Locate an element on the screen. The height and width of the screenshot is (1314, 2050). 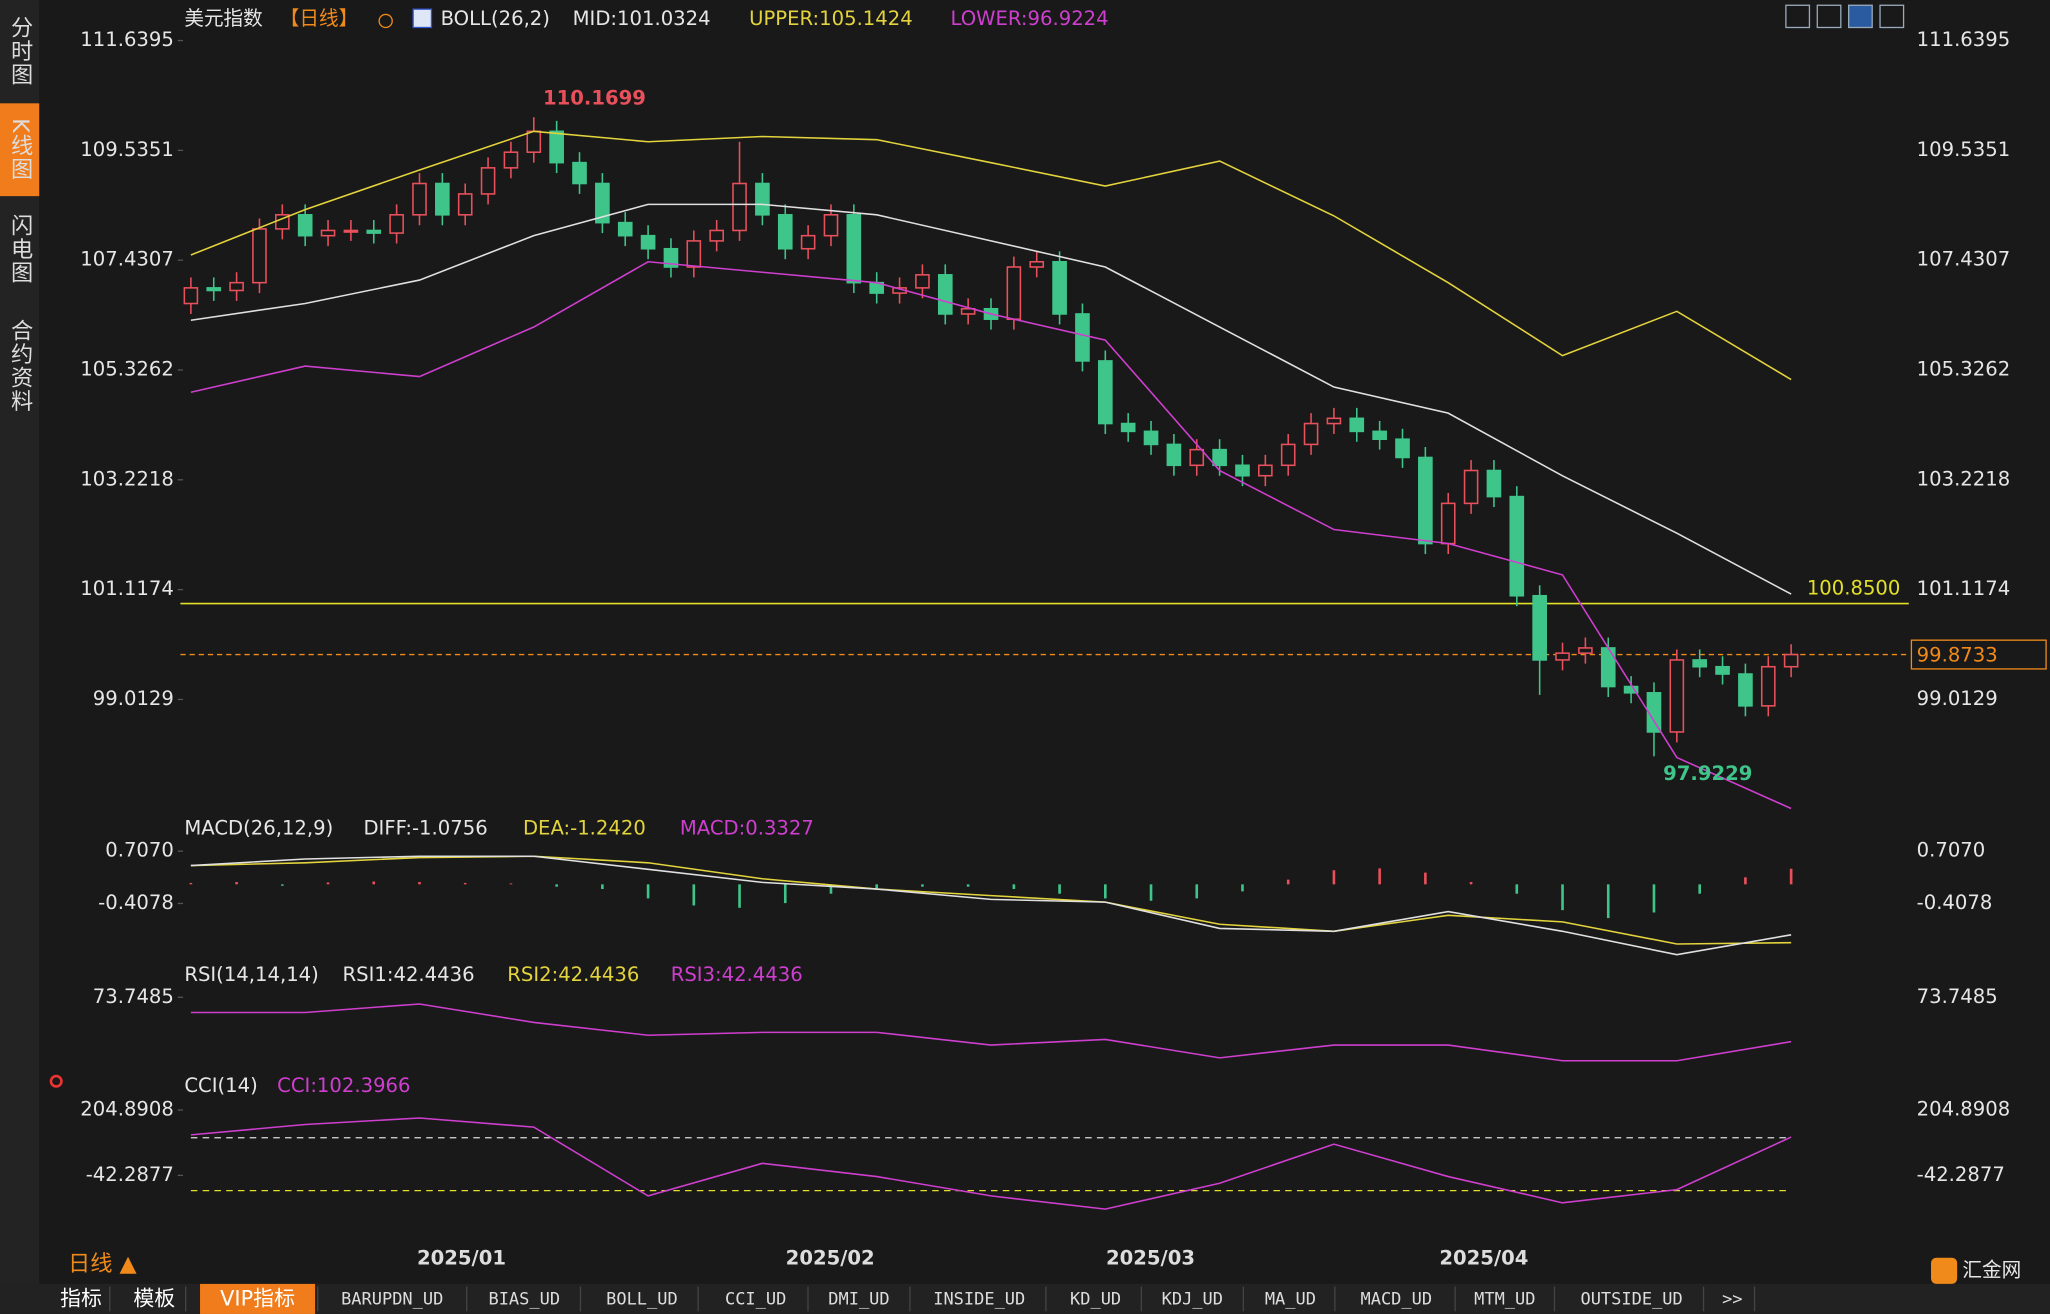
y-tick-label: 99.0129 is located at coordinates (1957, 698).